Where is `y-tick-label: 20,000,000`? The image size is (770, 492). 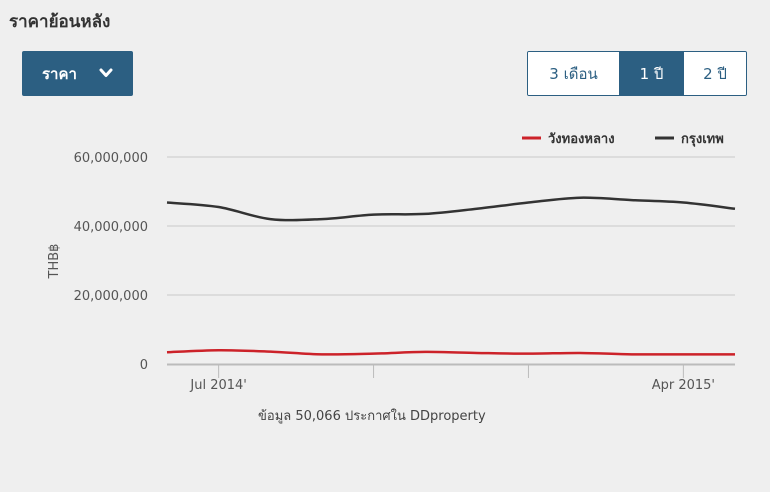 y-tick-label: 20,000,000 is located at coordinates (111, 296).